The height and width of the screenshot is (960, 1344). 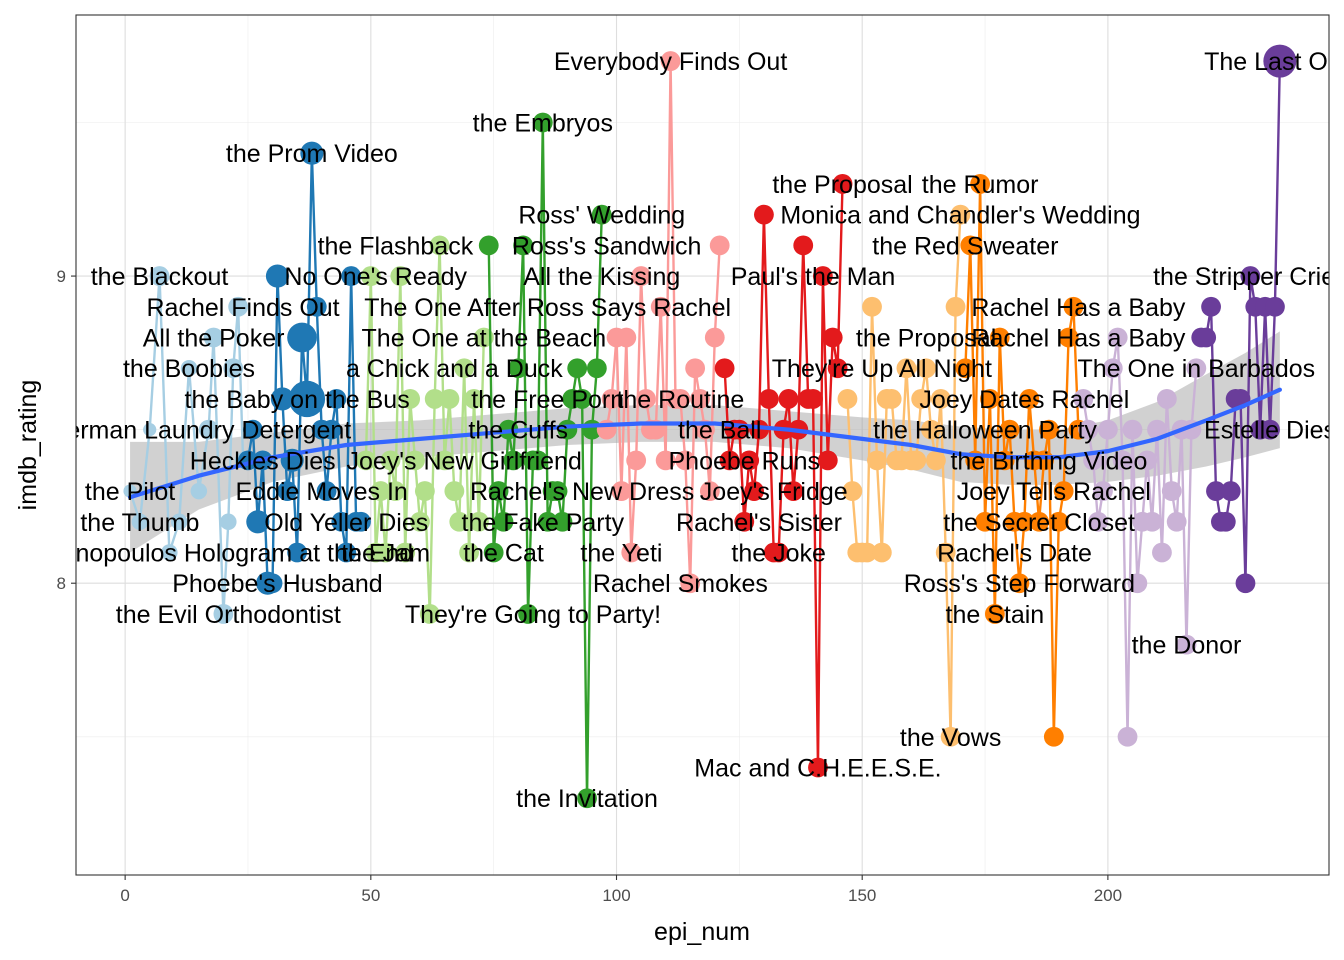 What do you see at coordinates (1054, 492) in the screenshot?
I see `episode-label: Joey Tells Rachel` at bounding box center [1054, 492].